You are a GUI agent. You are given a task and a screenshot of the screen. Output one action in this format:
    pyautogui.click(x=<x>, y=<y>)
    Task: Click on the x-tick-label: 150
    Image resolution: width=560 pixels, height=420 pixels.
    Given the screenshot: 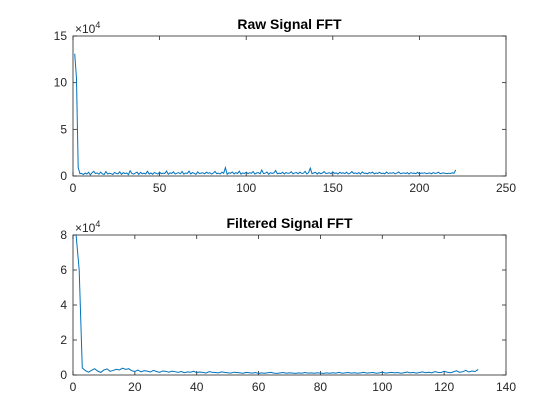 What is the action you would take?
    pyautogui.click(x=333, y=188)
    